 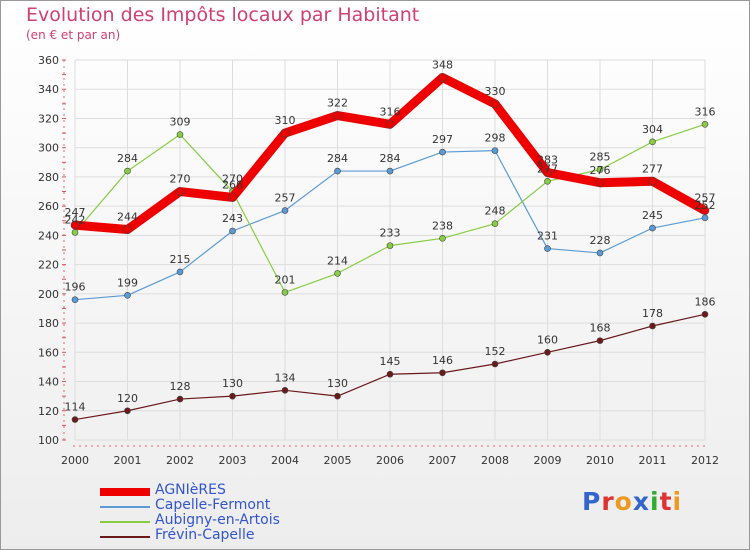 What do you see at coordinates (337, 260) in the screenshot?
I see `data-label: 214` at bounding box center [337, 260].